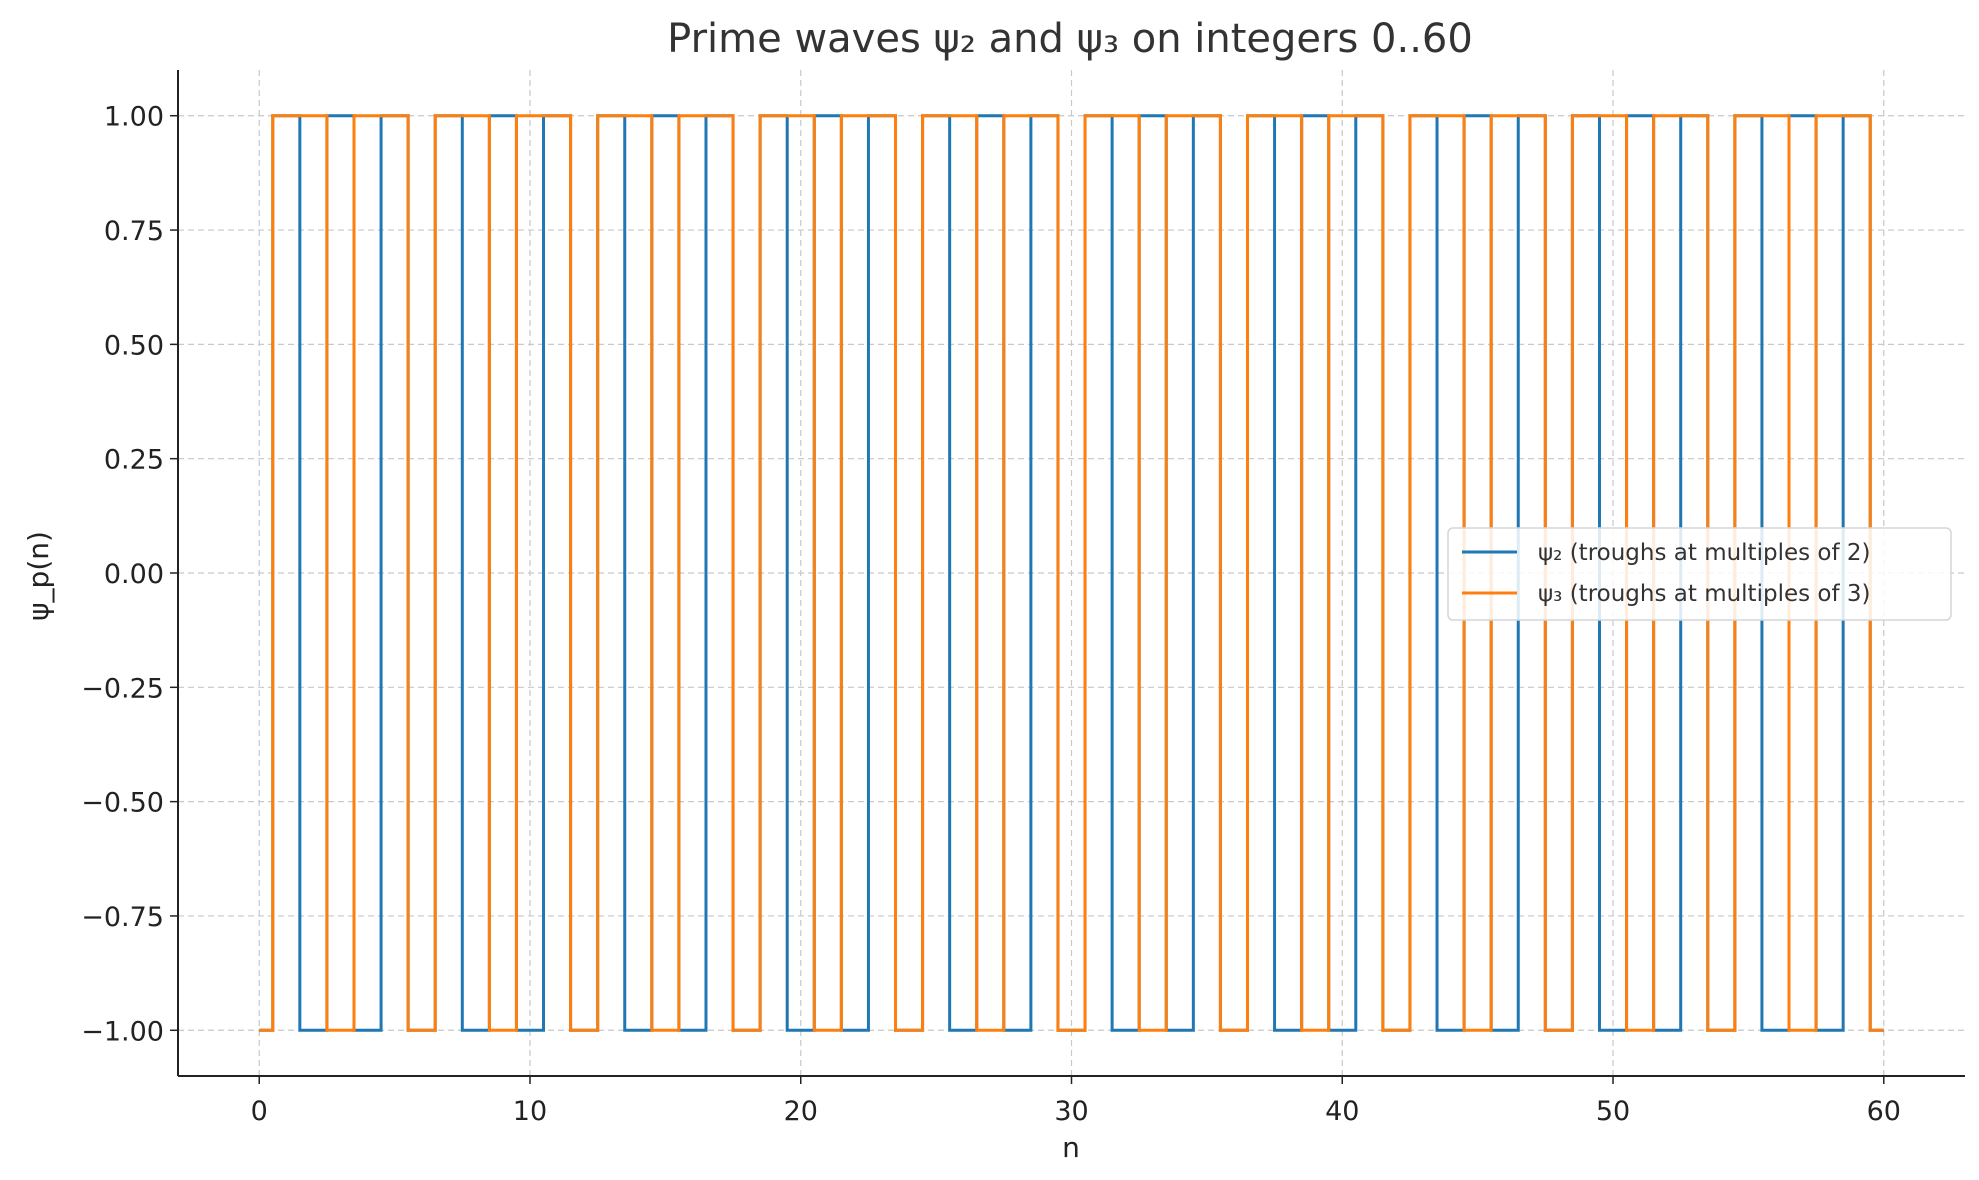  I want to click on y-ticks: 1.00 0.75 0.50 0.25 0.00 −0.25 −0.50 −0.75 −1.00, so click(129, 574).